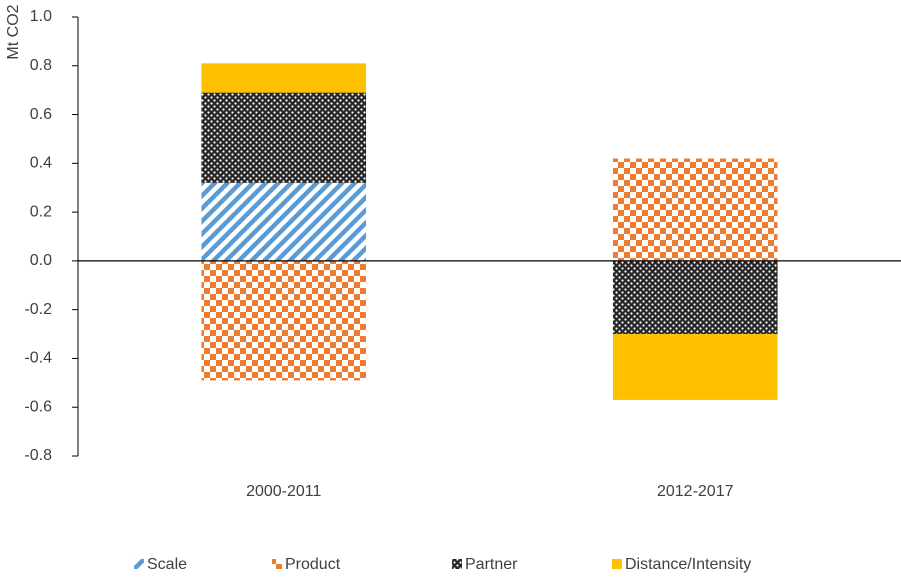 This screenshot has height=579, width=901. Describe the element at coordinates (13, 31) in the screenshot. I see `y-axis-label: Mt CO2` at that location.